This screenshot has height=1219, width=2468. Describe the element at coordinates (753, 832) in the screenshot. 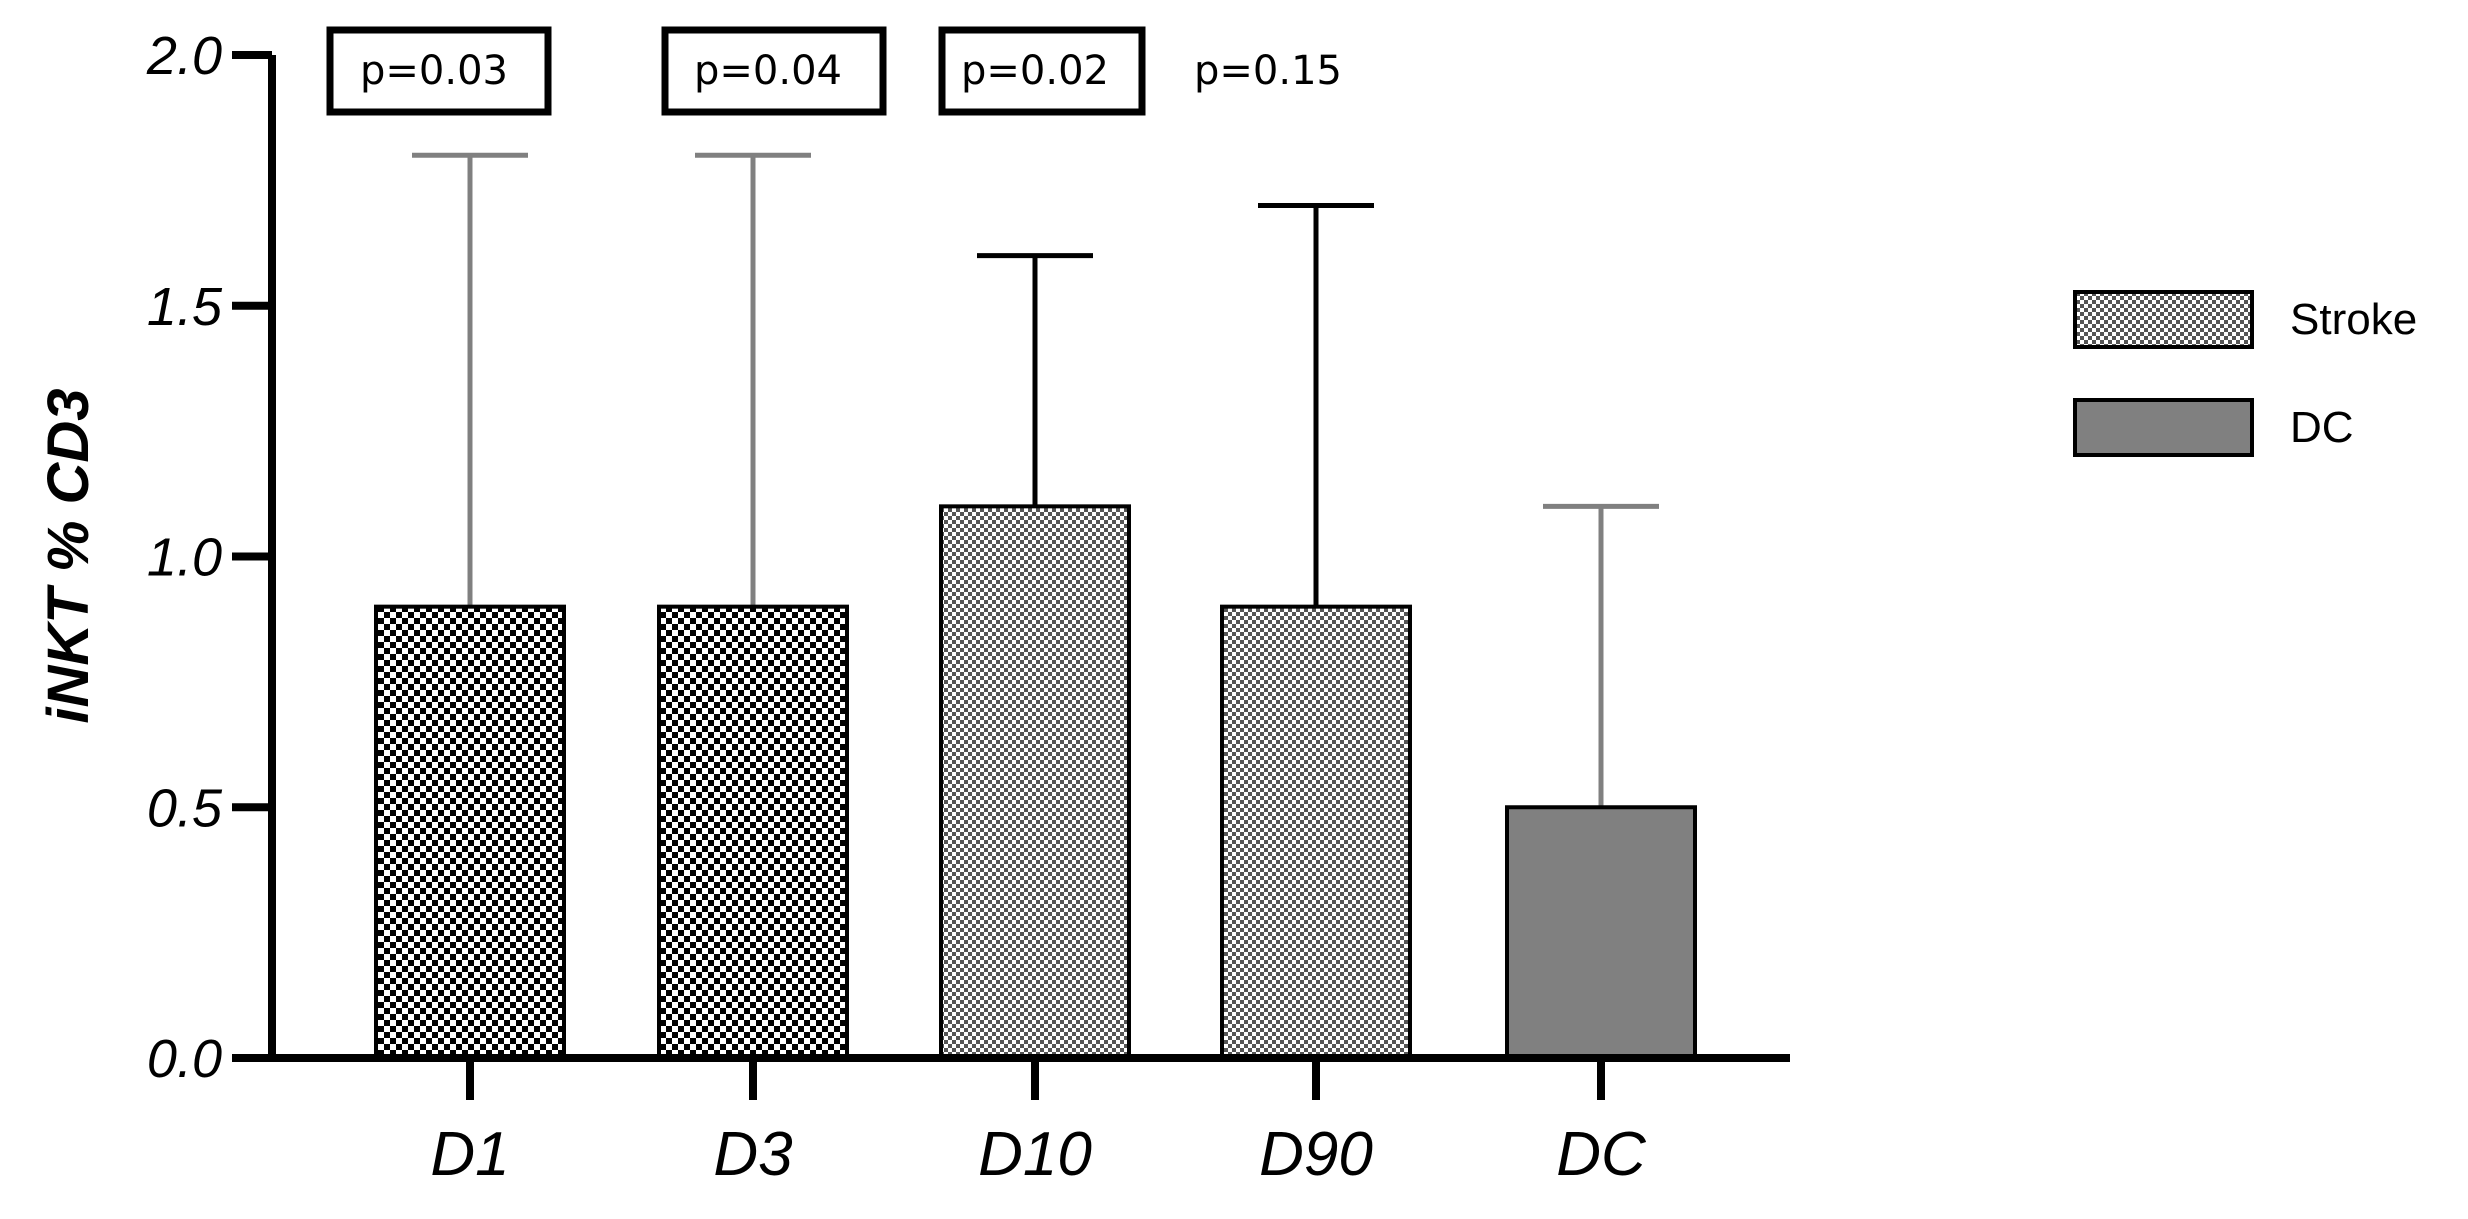

I see `bar-d3` at that location.